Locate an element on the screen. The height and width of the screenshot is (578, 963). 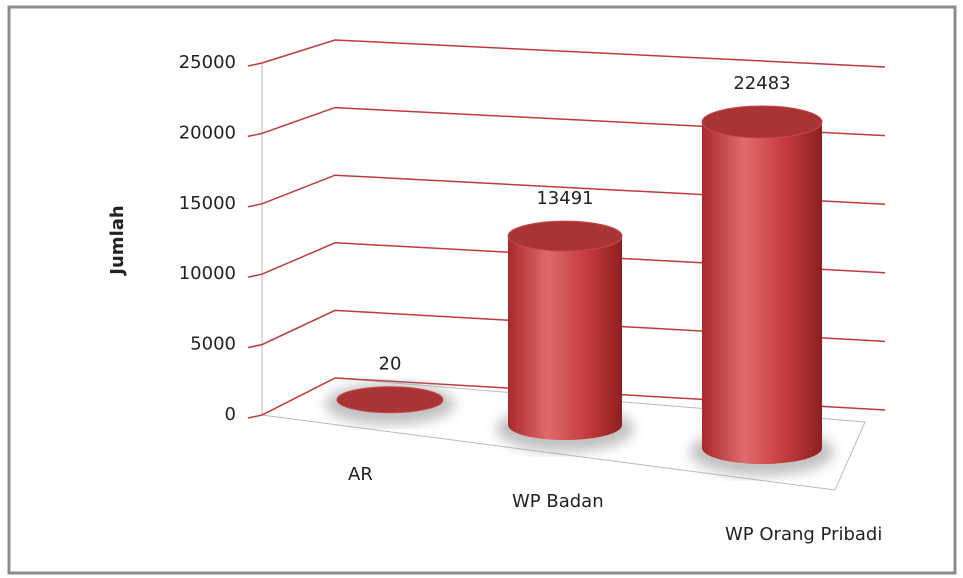
y-tick-label: 15000 is located at coordinates (207, 203).